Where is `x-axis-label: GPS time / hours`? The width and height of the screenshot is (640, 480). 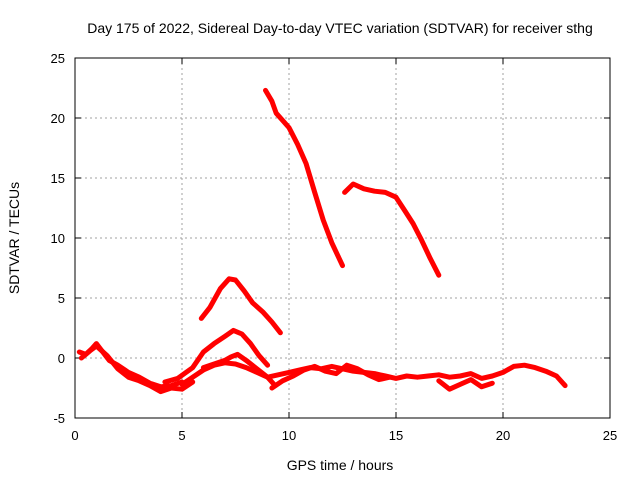 x-axis-label: GPS time / hours is located at coordinates (340, 465).